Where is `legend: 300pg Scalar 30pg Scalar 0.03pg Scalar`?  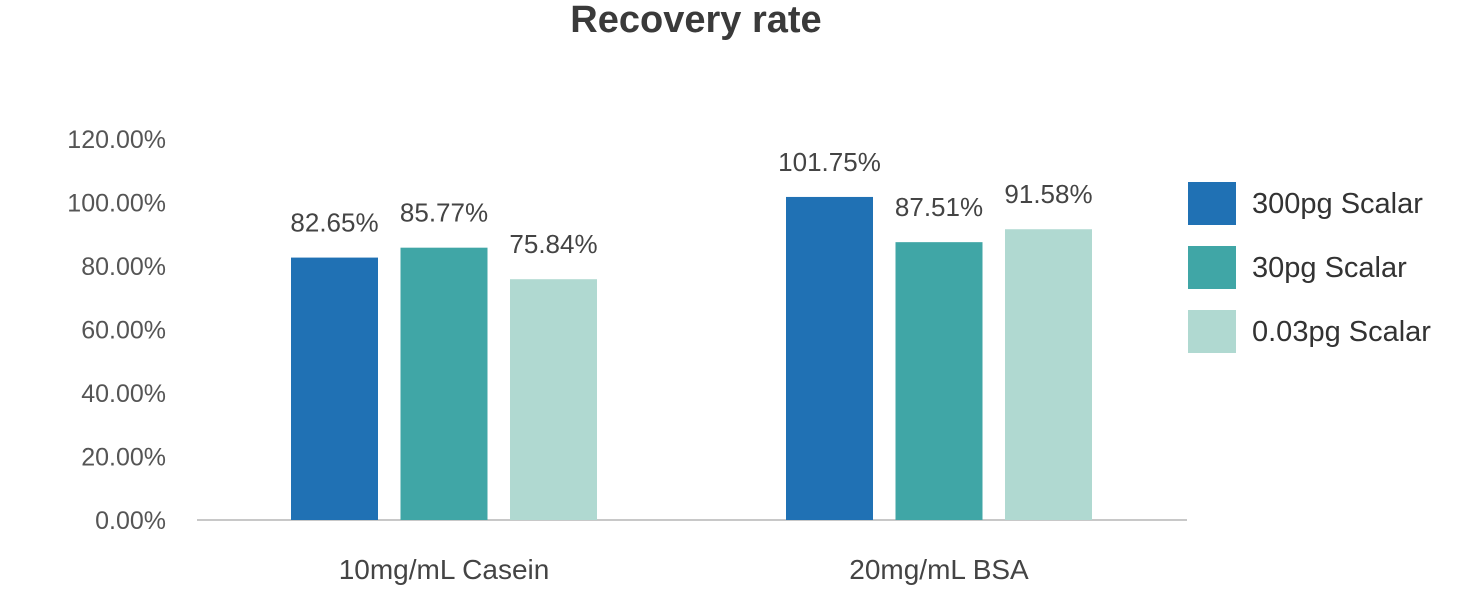
legend: 300pg Scalar 30pg Scalar 0.03pg Scalar is located at coordinates (1309, 267).